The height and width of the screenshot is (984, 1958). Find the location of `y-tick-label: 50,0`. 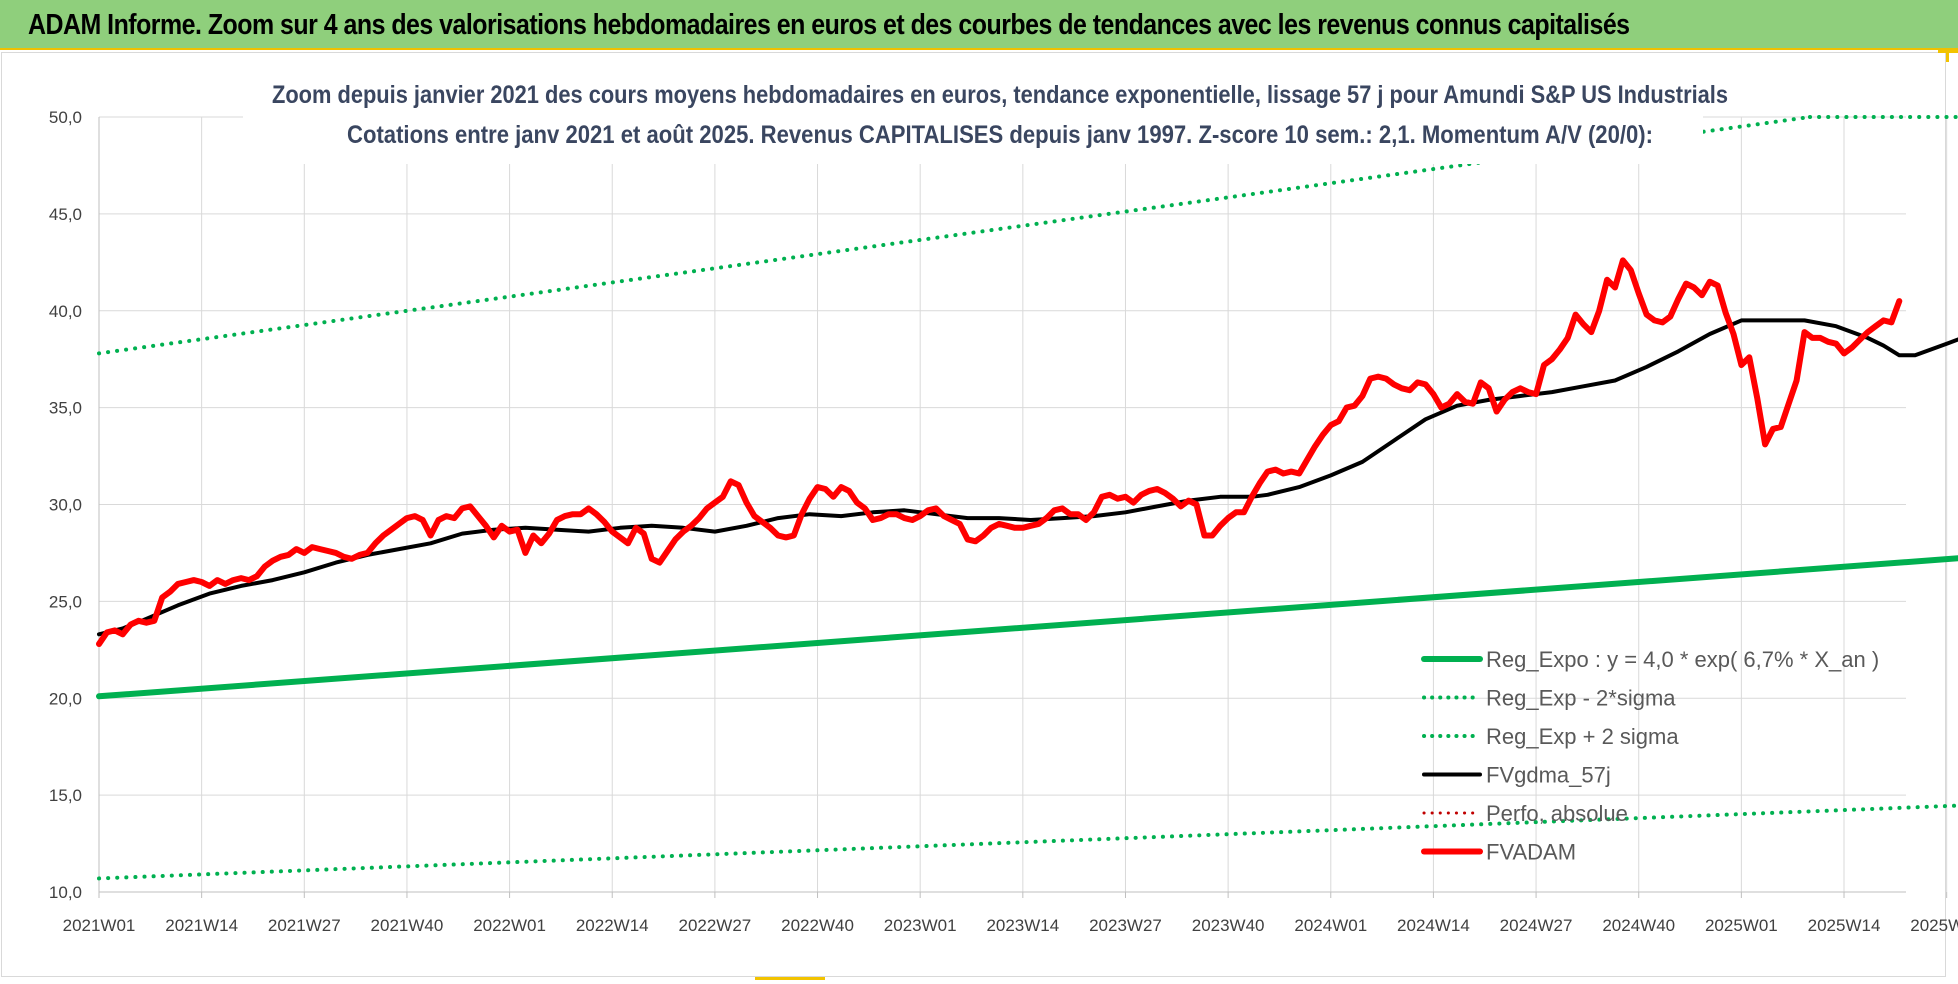

y-tick-label: 50,0 is located at coordinates (65, 117).